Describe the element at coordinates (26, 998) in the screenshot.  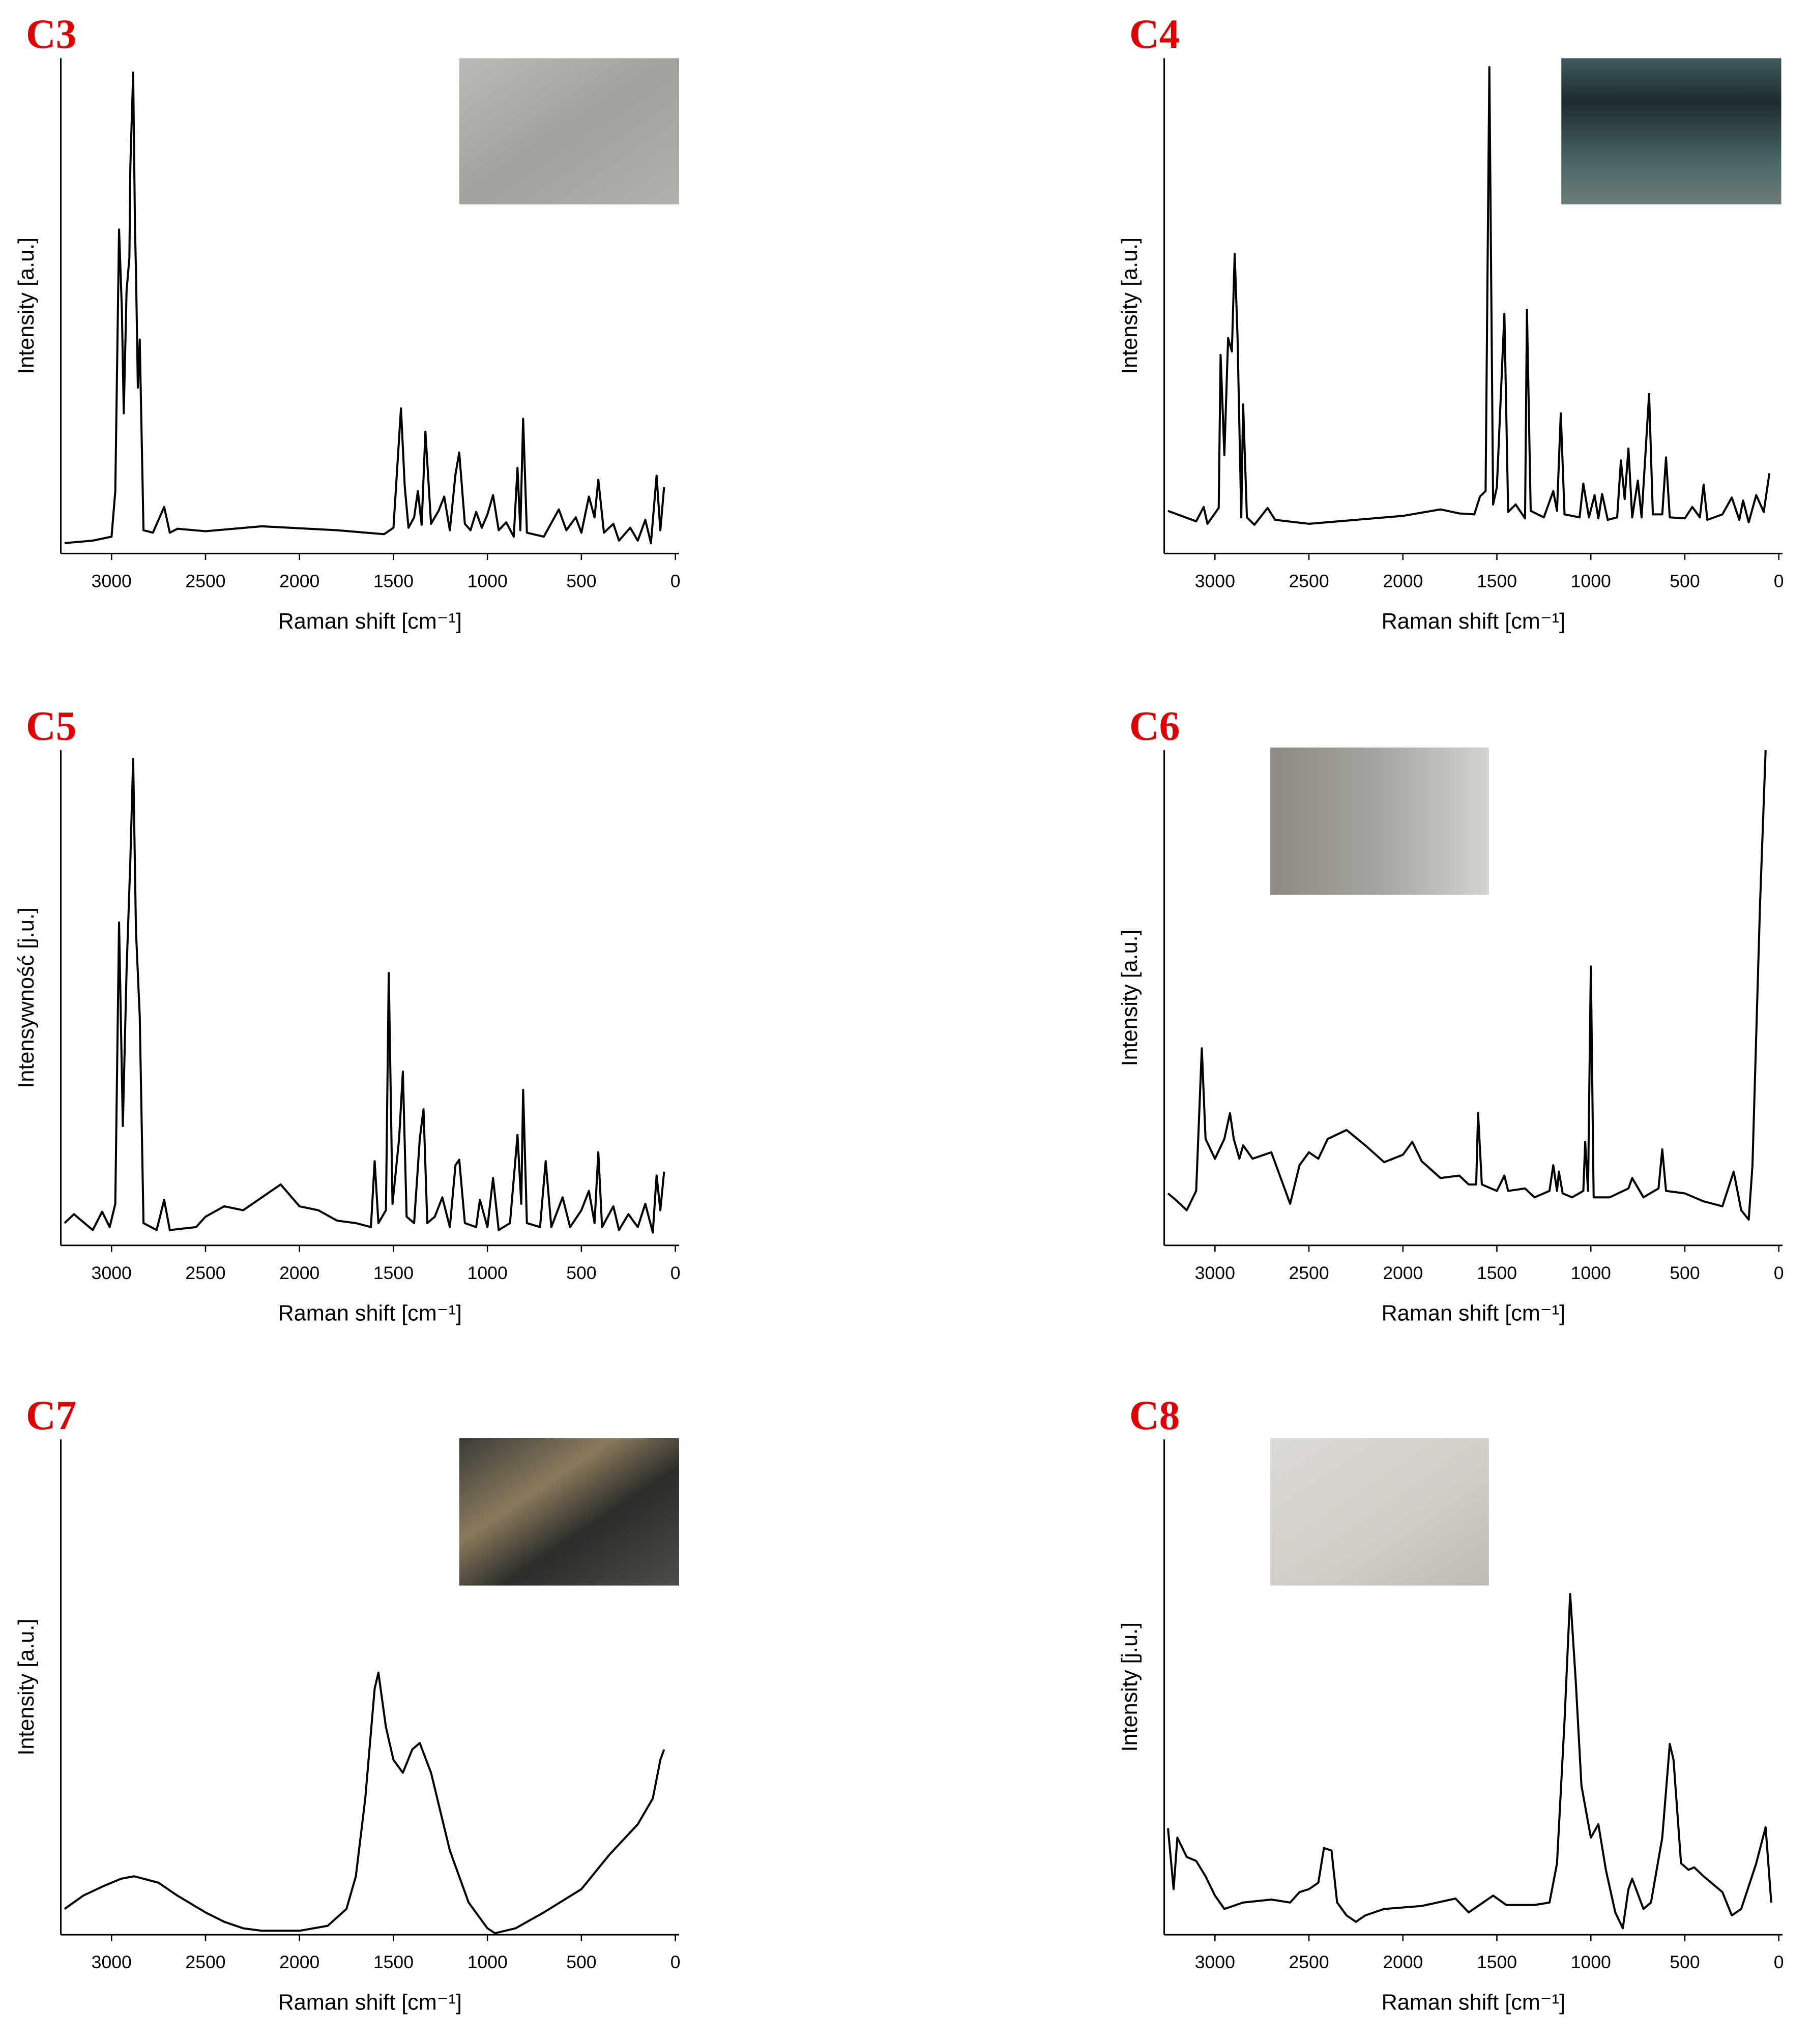
I see `y-axis-label: Intensywność [j.u.]` at that location.